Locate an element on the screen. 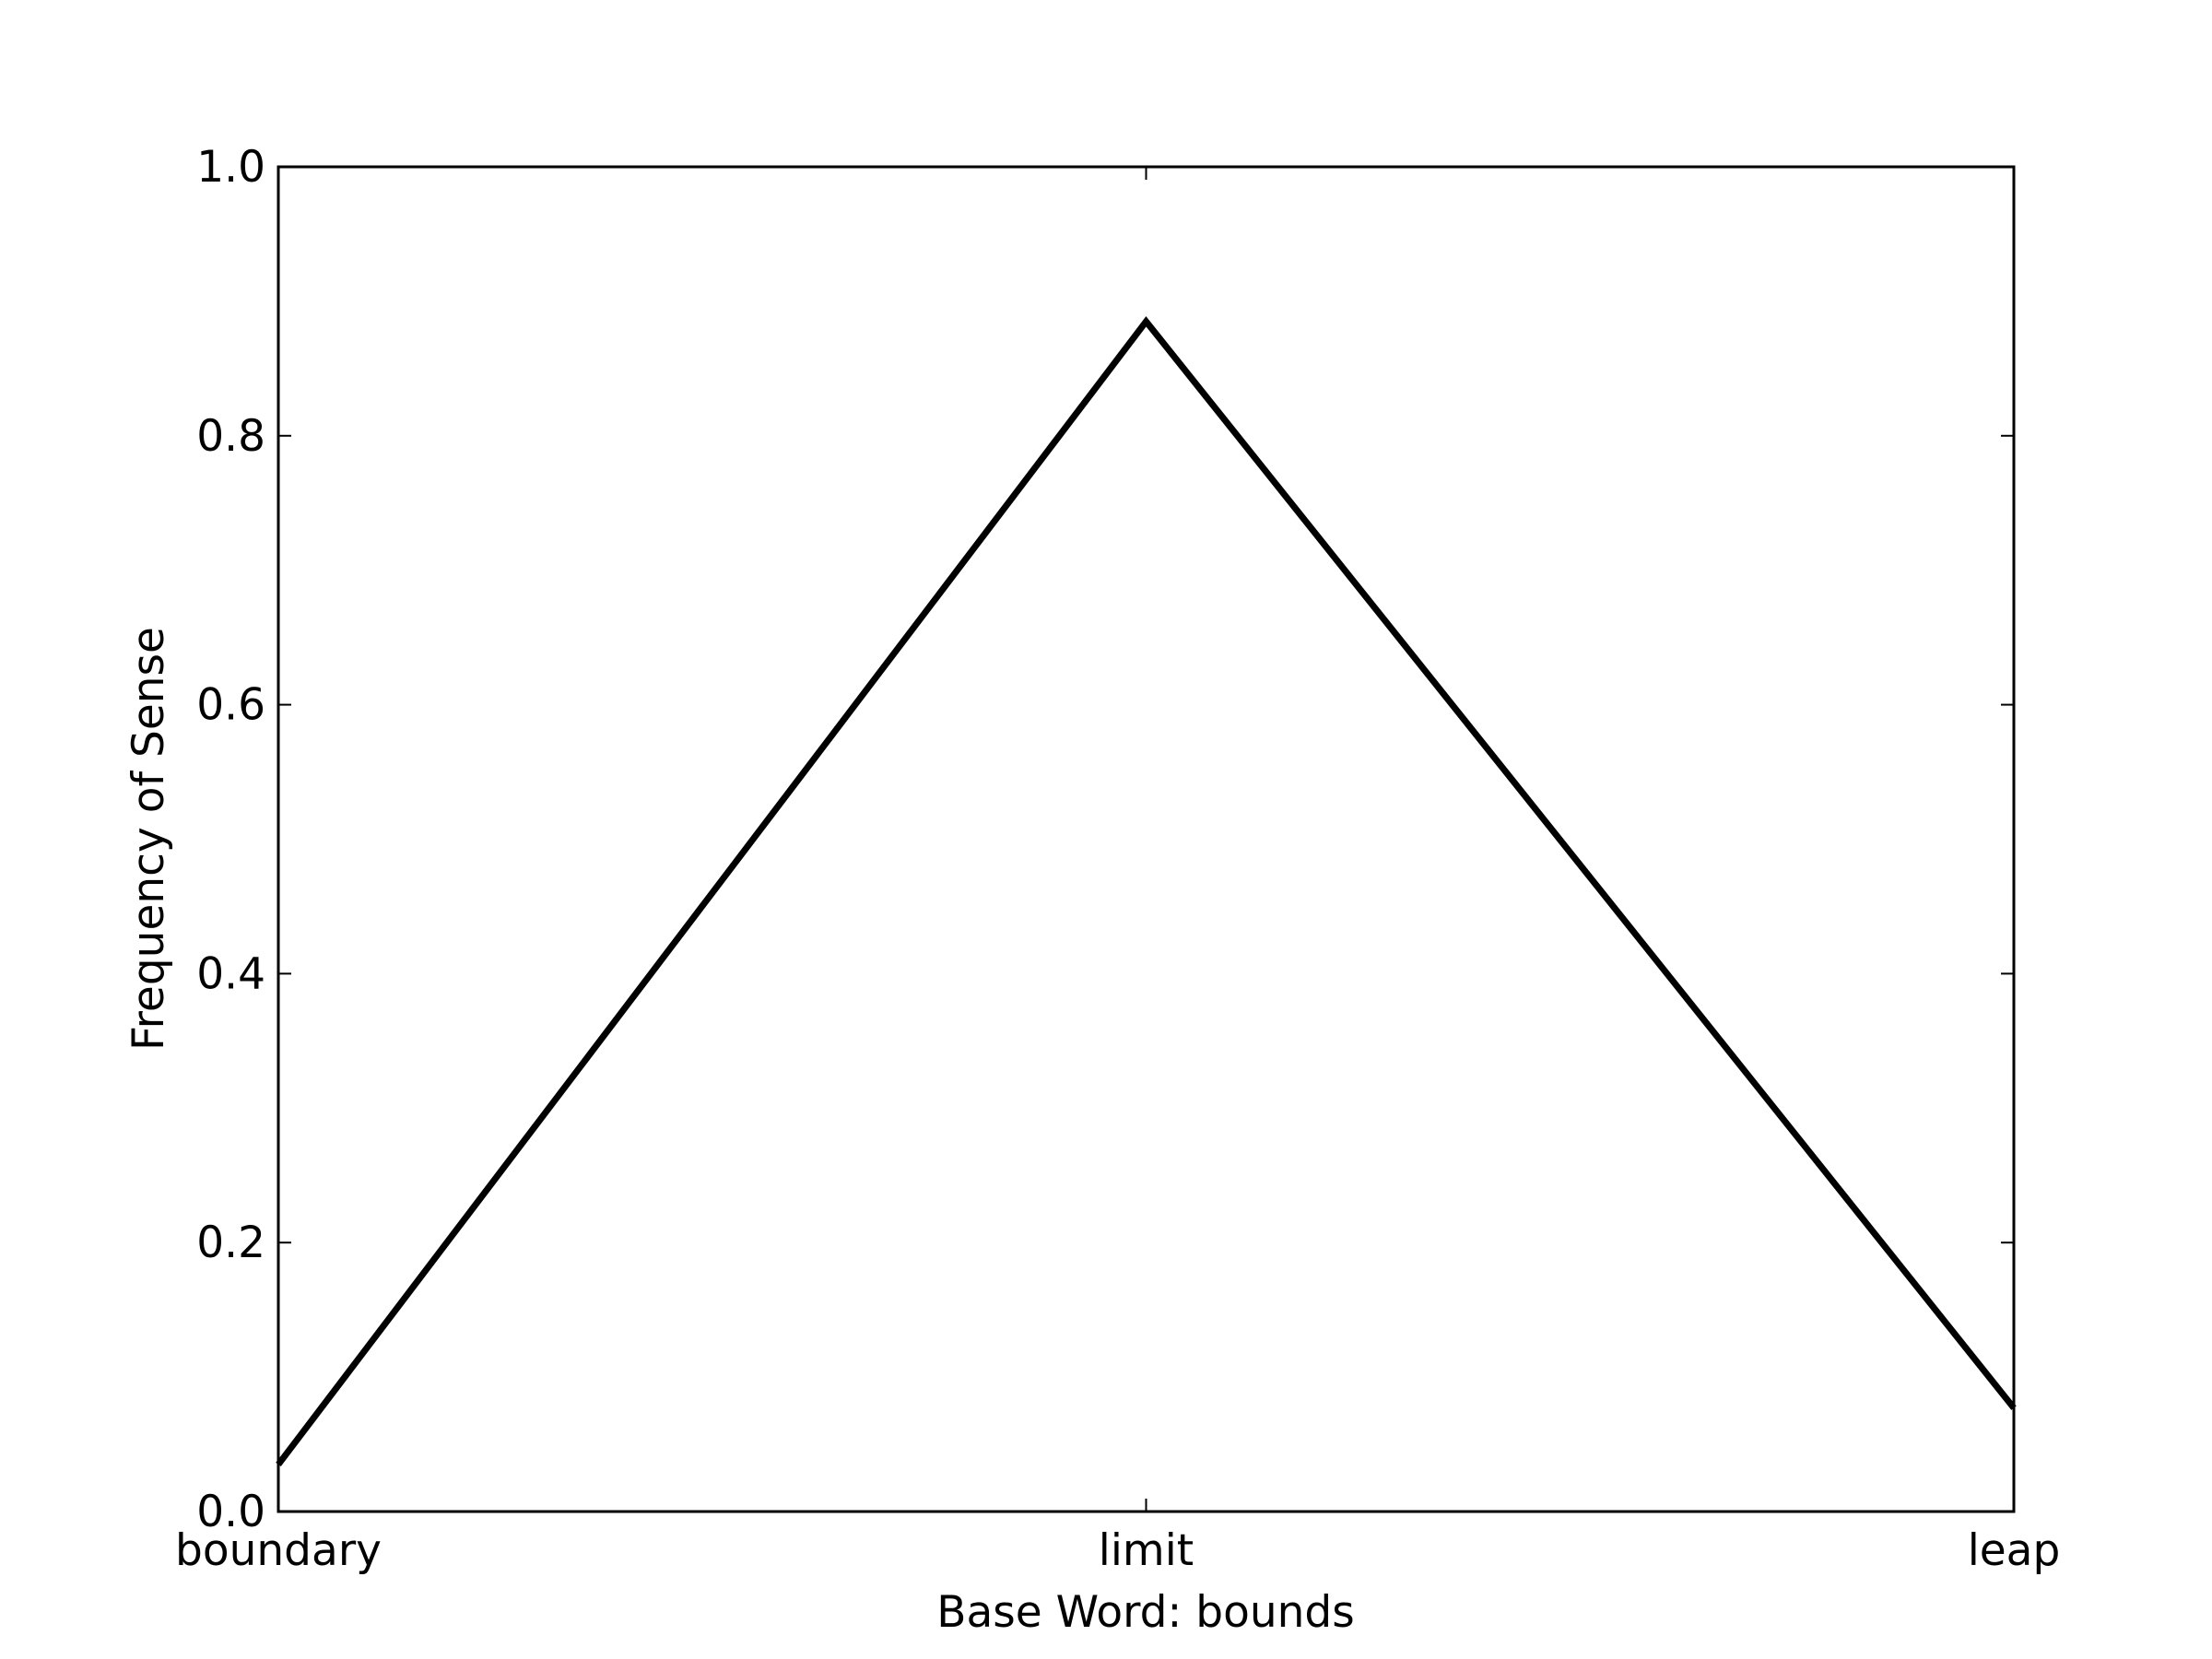 The width and height of the screenshot is (2212, 1659). x-tick-labels: boundary limit leap is located at coordinates (1117, 1550).